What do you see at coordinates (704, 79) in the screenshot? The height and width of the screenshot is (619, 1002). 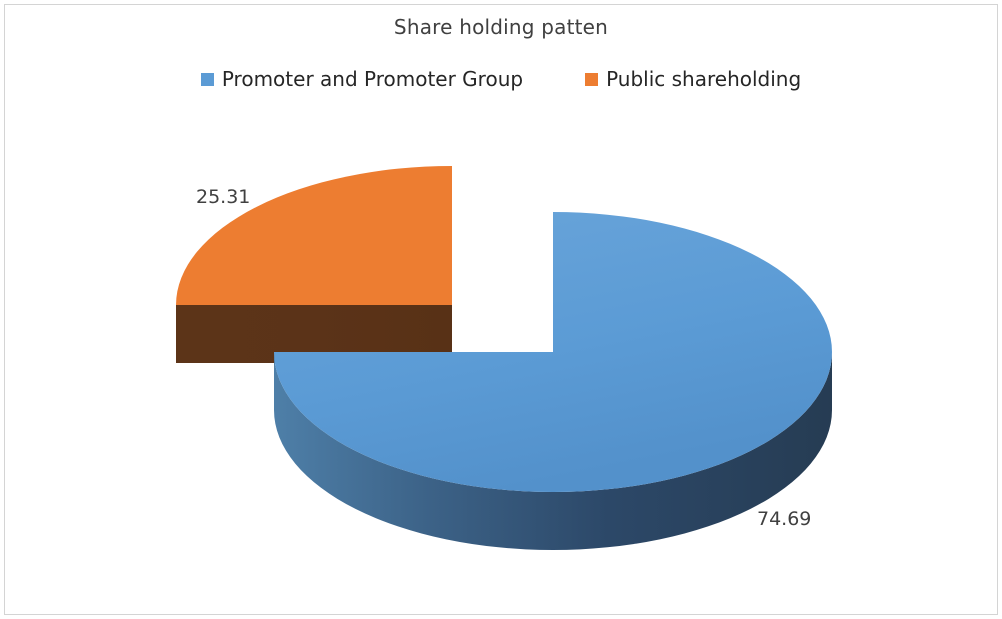 I see `legend-label-public: Public shareholding` at bounding box center [704, 79].